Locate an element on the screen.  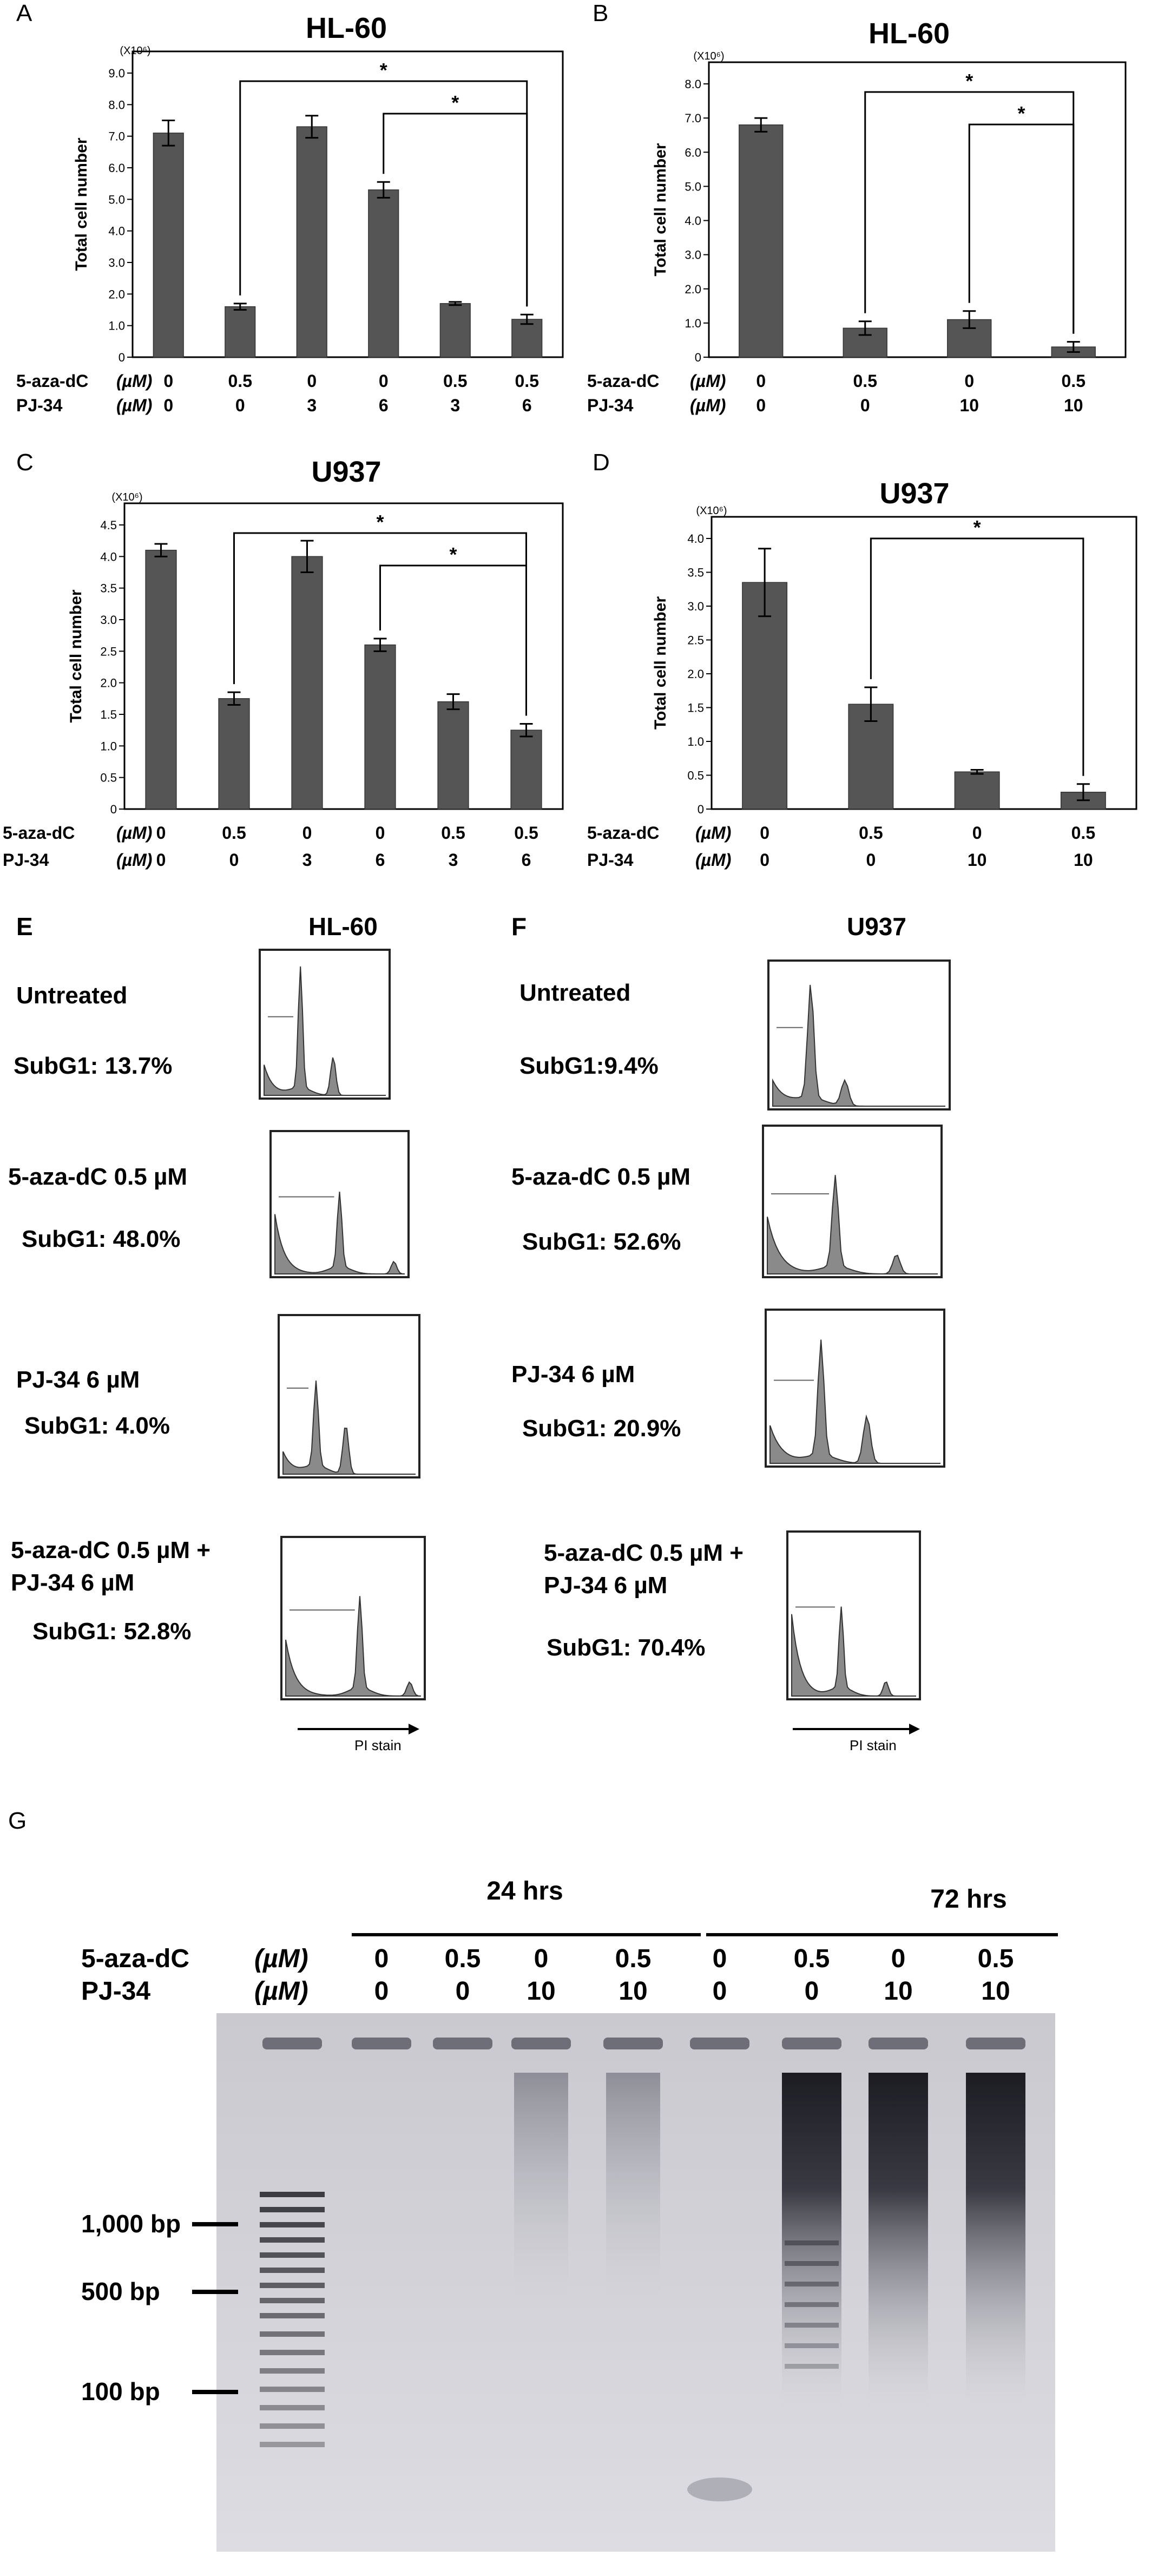
y-multiplier: (X10⁶) is located at coordinates (126, 497).